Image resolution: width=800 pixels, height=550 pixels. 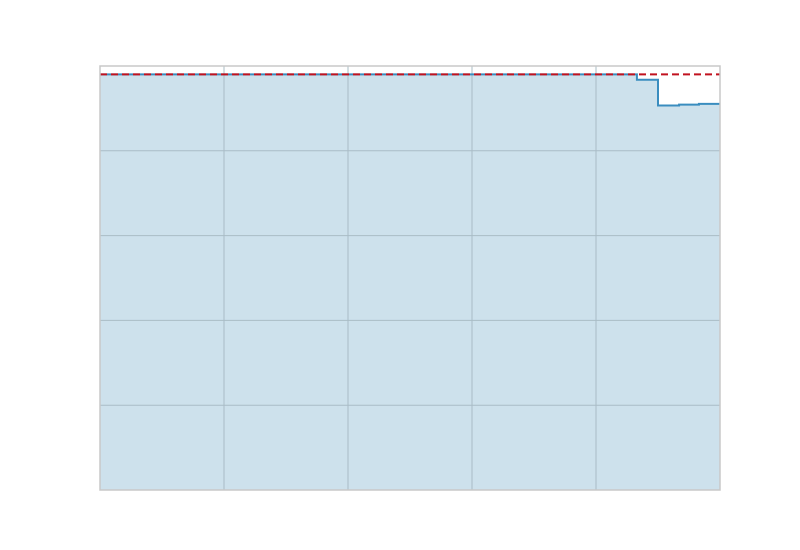 What do you see at coordinates (410, 90) in the screenshot?
I see `series-step-line` at bounding box center [410, 90].